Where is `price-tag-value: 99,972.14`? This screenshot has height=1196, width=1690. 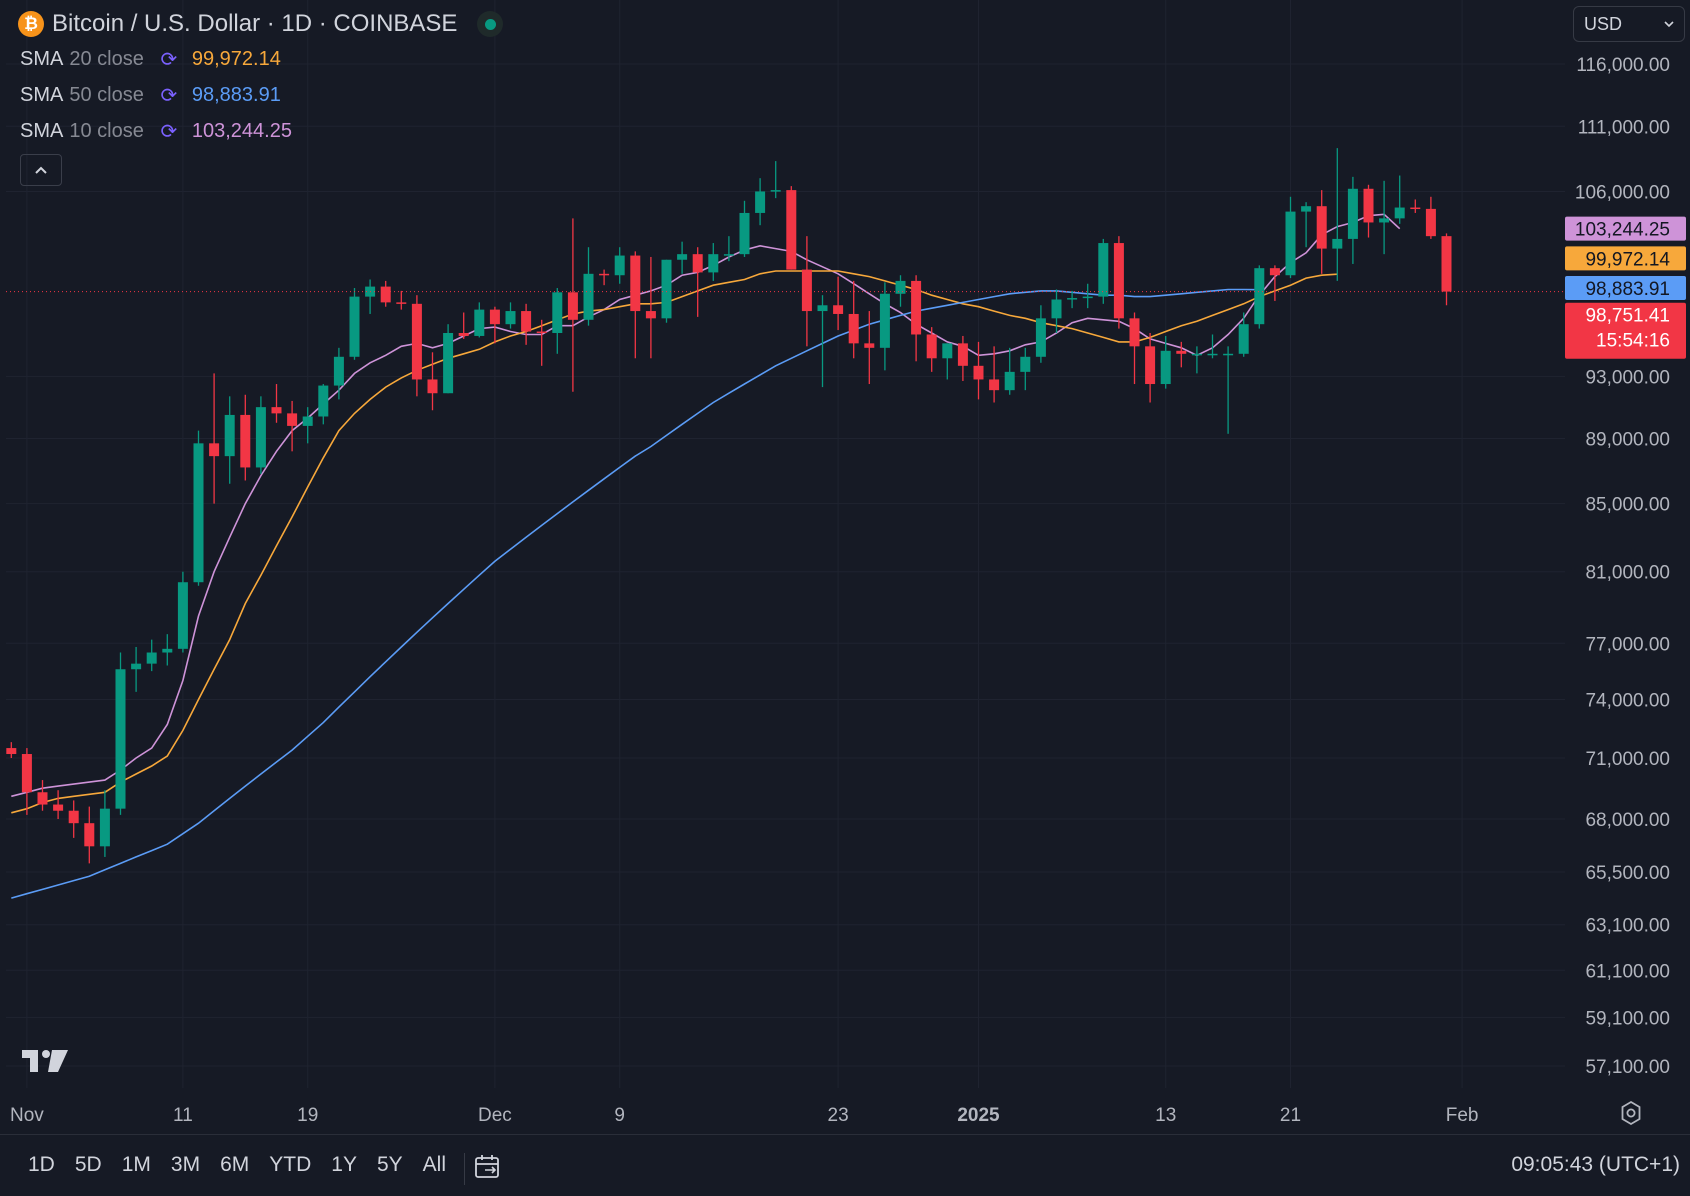
price-tag-value: 99,972.14 is located at coordinates (1627, 259).